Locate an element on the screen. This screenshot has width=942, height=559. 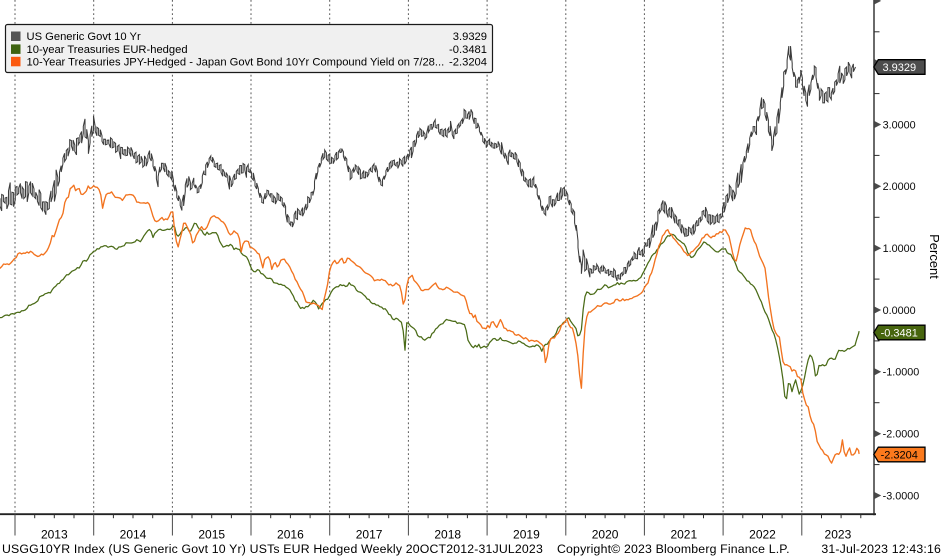
svg-text: 2023 is located at coordinates (838, 535).